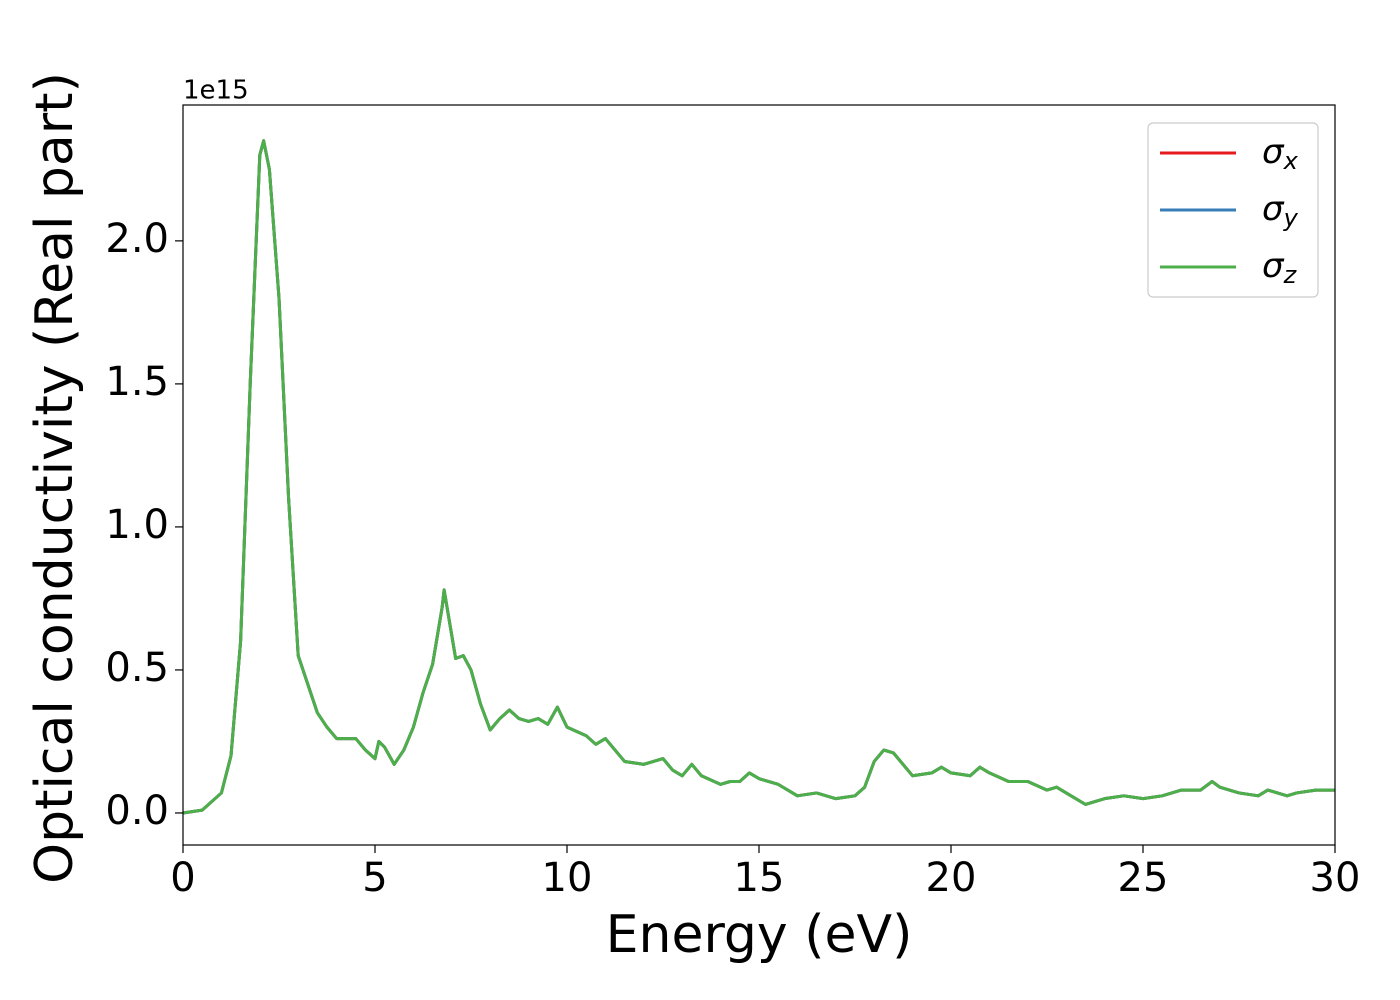 This screenshot has height=1000, width=1400. I want to click on y-tick-label: 1.0, so click(137, 525).